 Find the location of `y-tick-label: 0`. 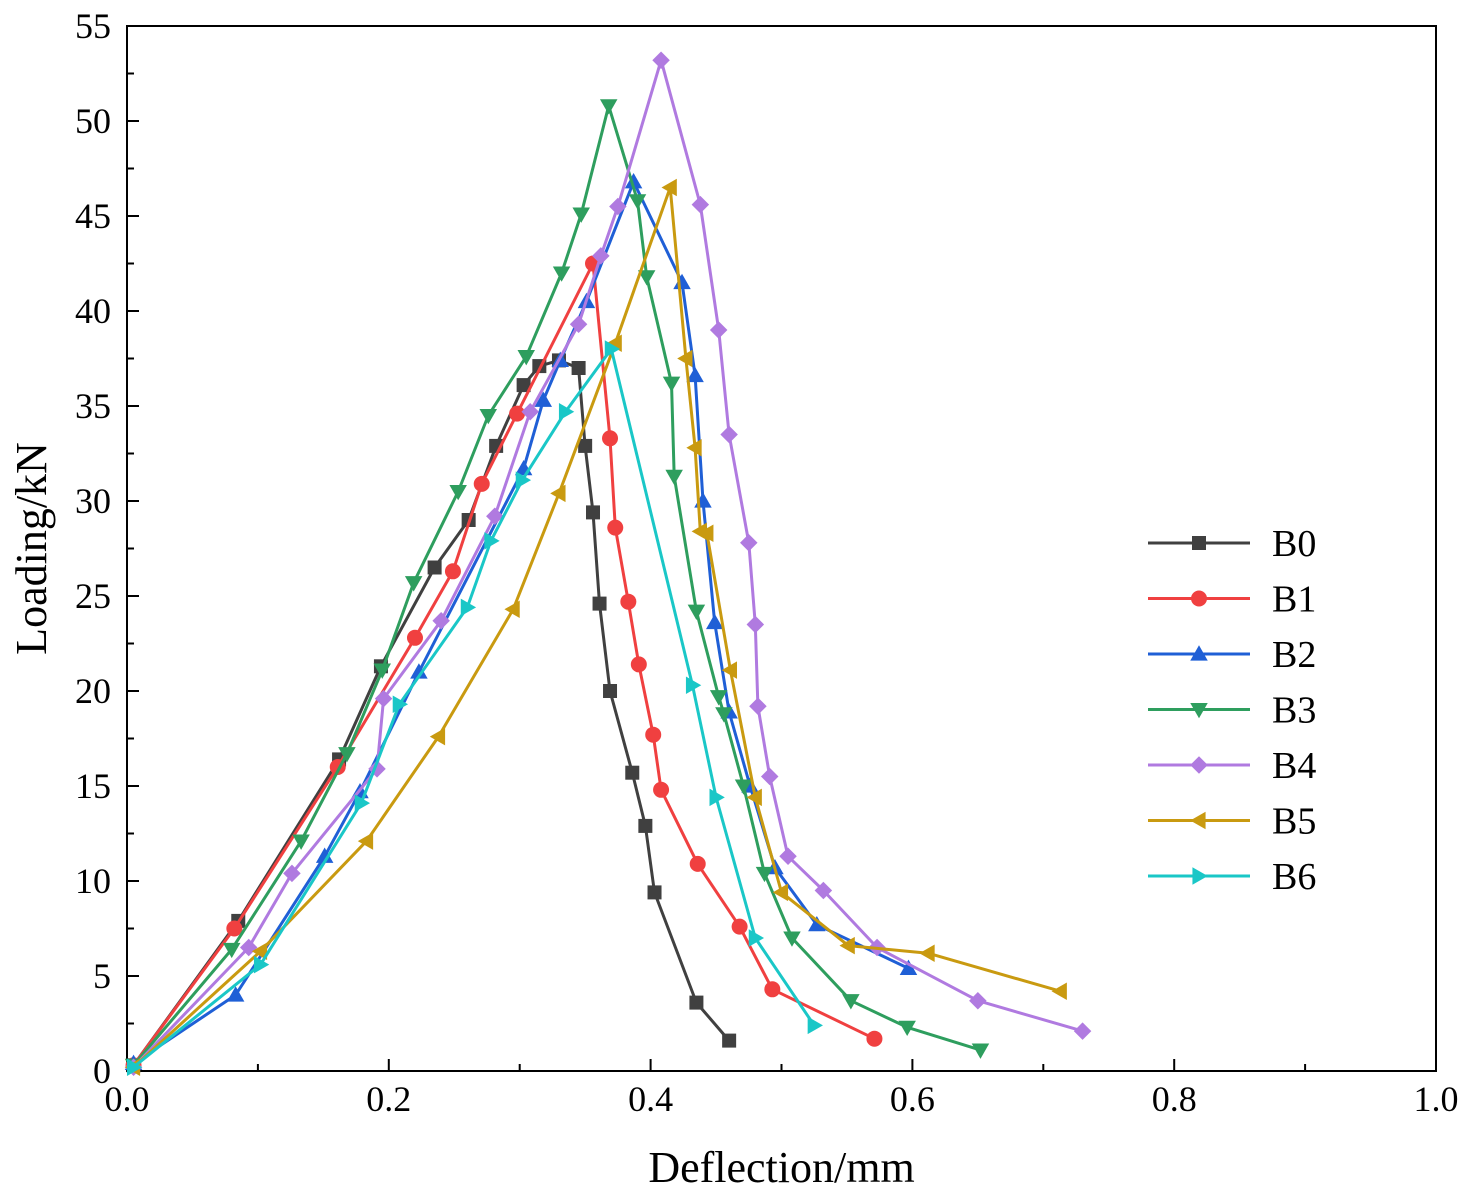

y-tick-label: 0 is located at coordinates (102, 1071).